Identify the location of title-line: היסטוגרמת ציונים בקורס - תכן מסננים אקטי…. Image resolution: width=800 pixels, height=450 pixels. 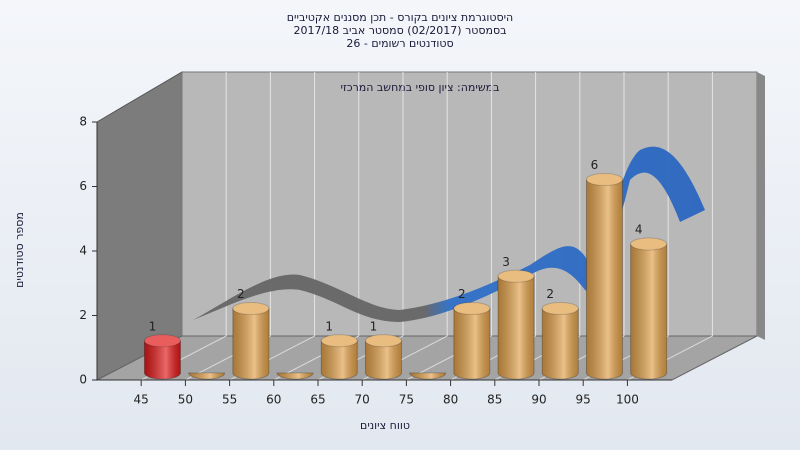
(400, 17).